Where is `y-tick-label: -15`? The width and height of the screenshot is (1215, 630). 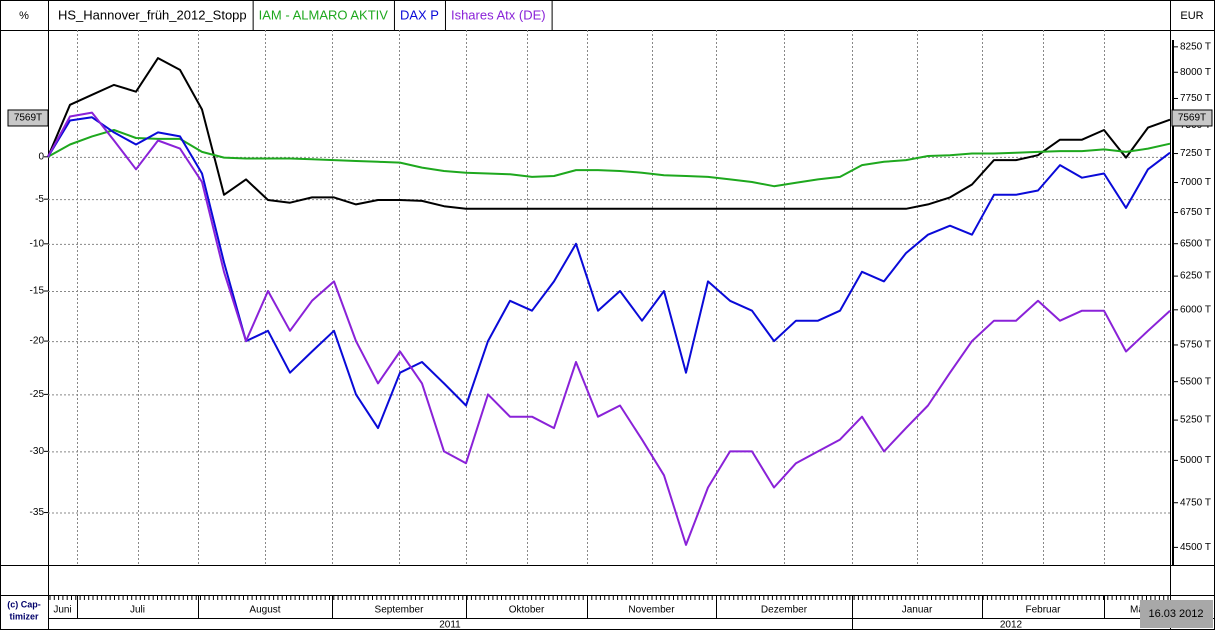
y-tick-label: -15 is located at coordinates (37, 291).